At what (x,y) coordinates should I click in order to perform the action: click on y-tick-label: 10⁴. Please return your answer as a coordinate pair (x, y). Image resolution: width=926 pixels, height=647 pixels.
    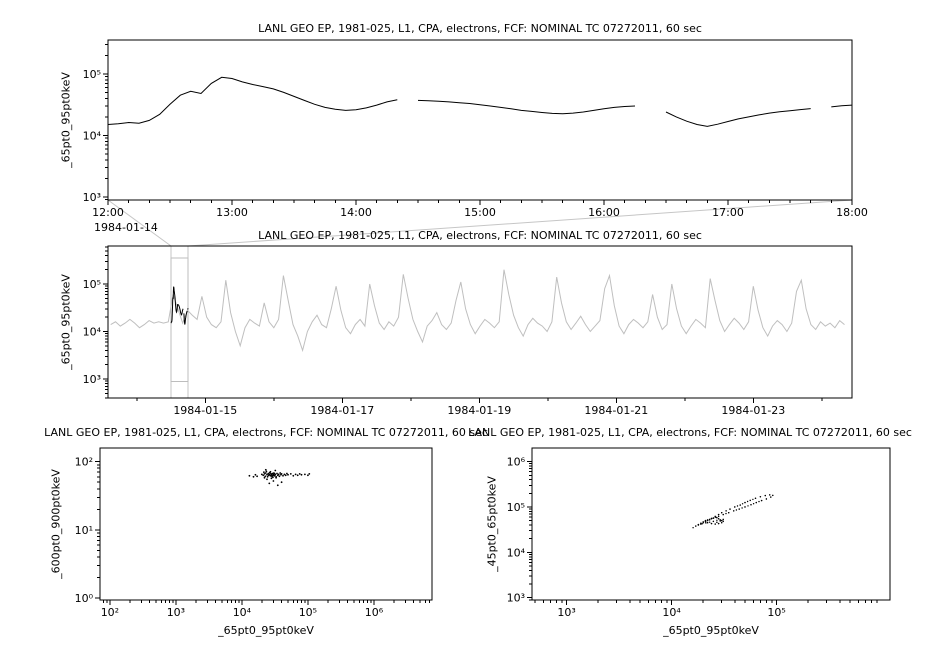
    Looking at the image, I should click on (516, 552).